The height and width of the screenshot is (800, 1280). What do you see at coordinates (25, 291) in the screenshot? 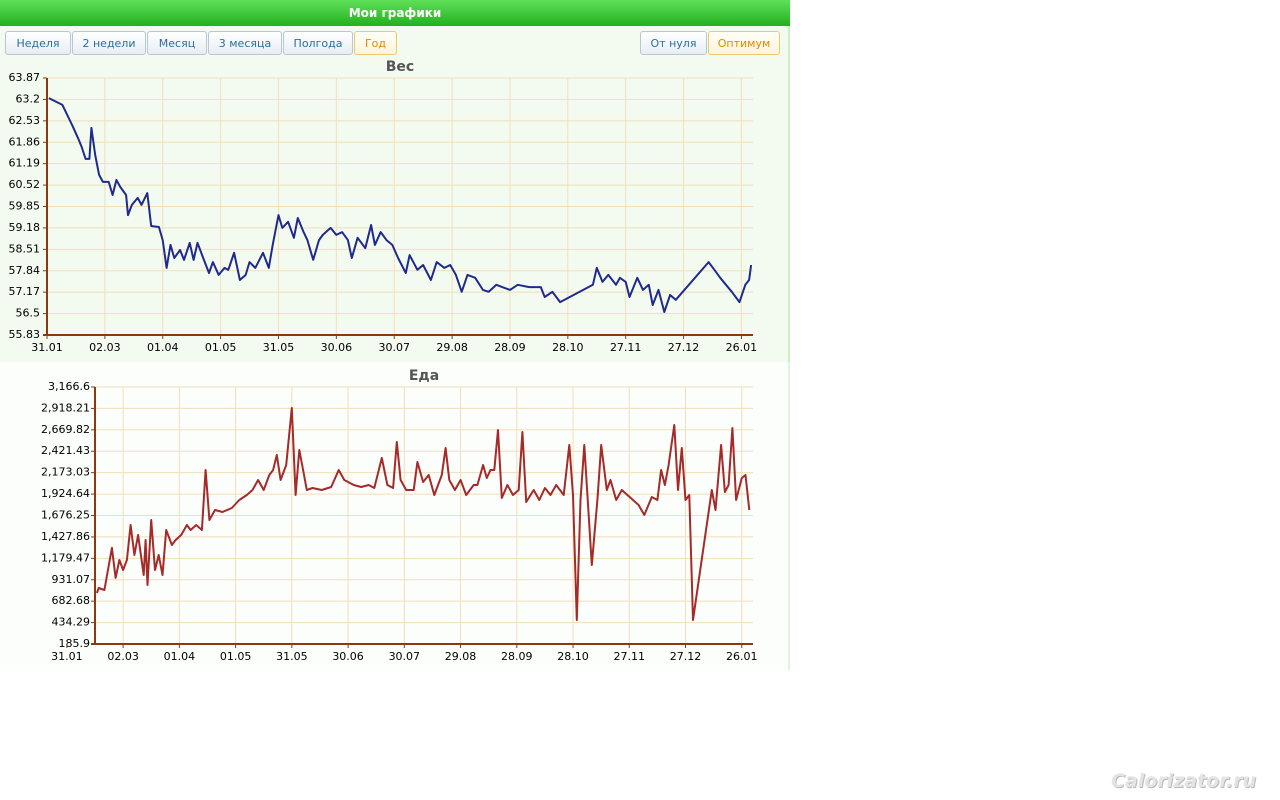
I see `y-tick-label: 57.17` at bounding box center [25, 291].